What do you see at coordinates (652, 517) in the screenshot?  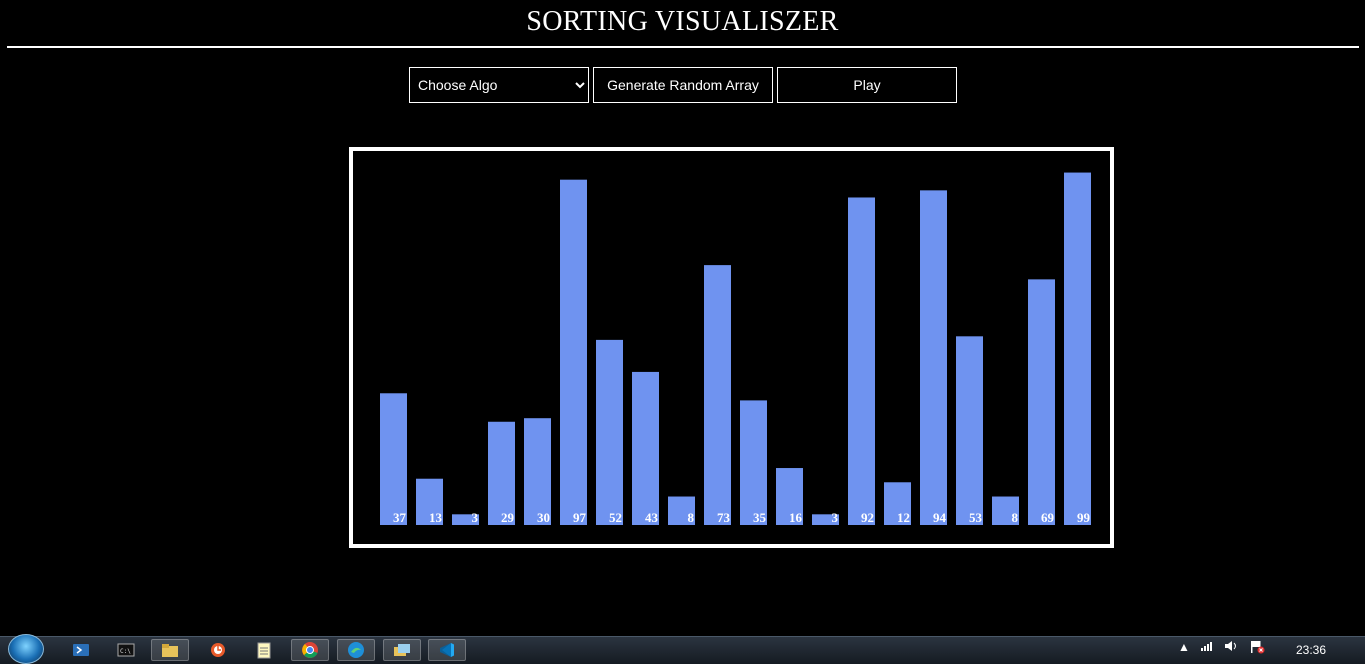 I see `bar-value-label-7: 43` at bounding box center [652, 517].